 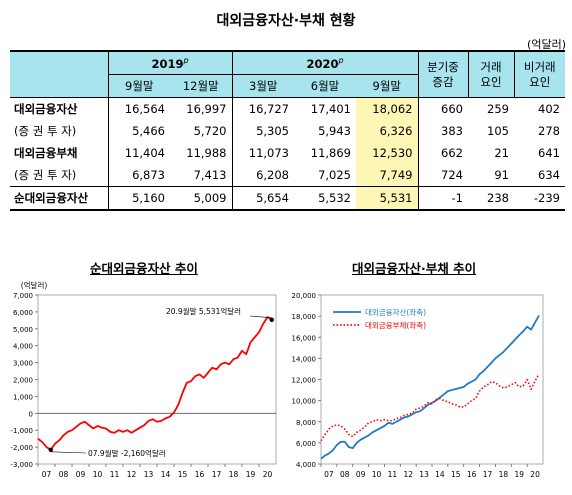 I want to click on unit-label: (억달러), so click(x=546, y=44).